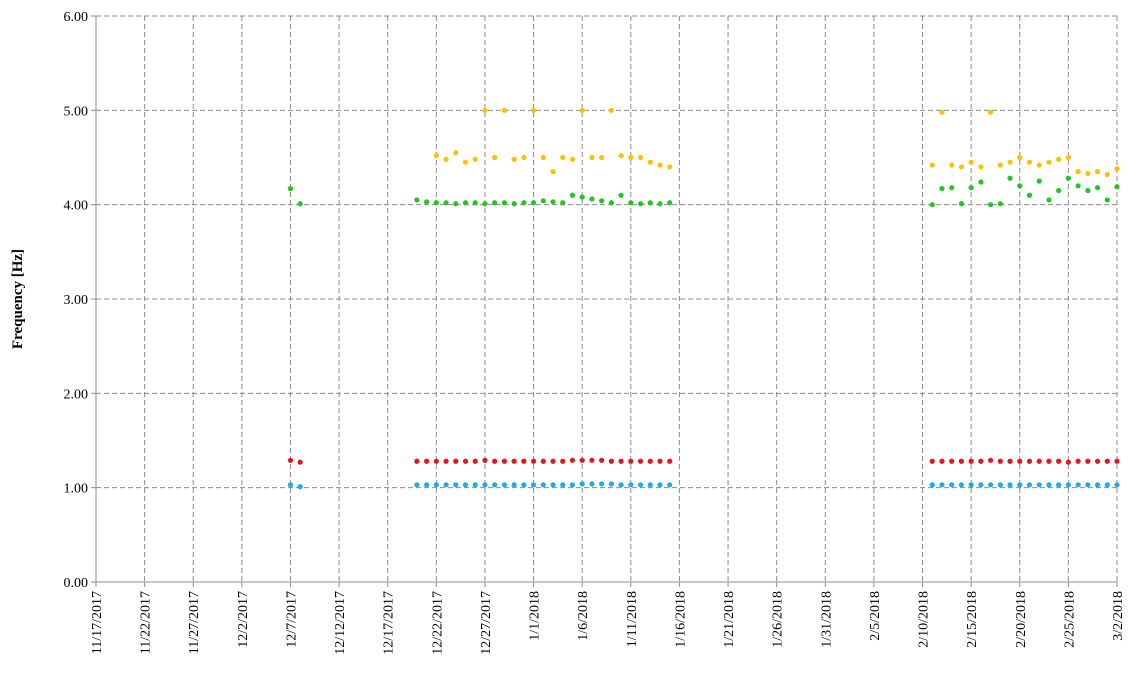 The height and width of the screenshot is (688, 1131). What do you see at coordinates (97, 622) in the screenshot?
I see `x-tick-label: 11/17/2017` at bounding box center [97, 622].